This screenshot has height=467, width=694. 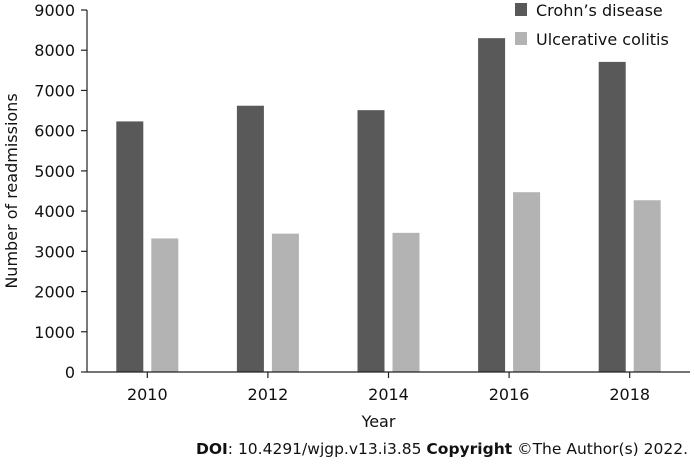 I want to click on y-tick-label-5000: 5000, so click(x=54, y=171).